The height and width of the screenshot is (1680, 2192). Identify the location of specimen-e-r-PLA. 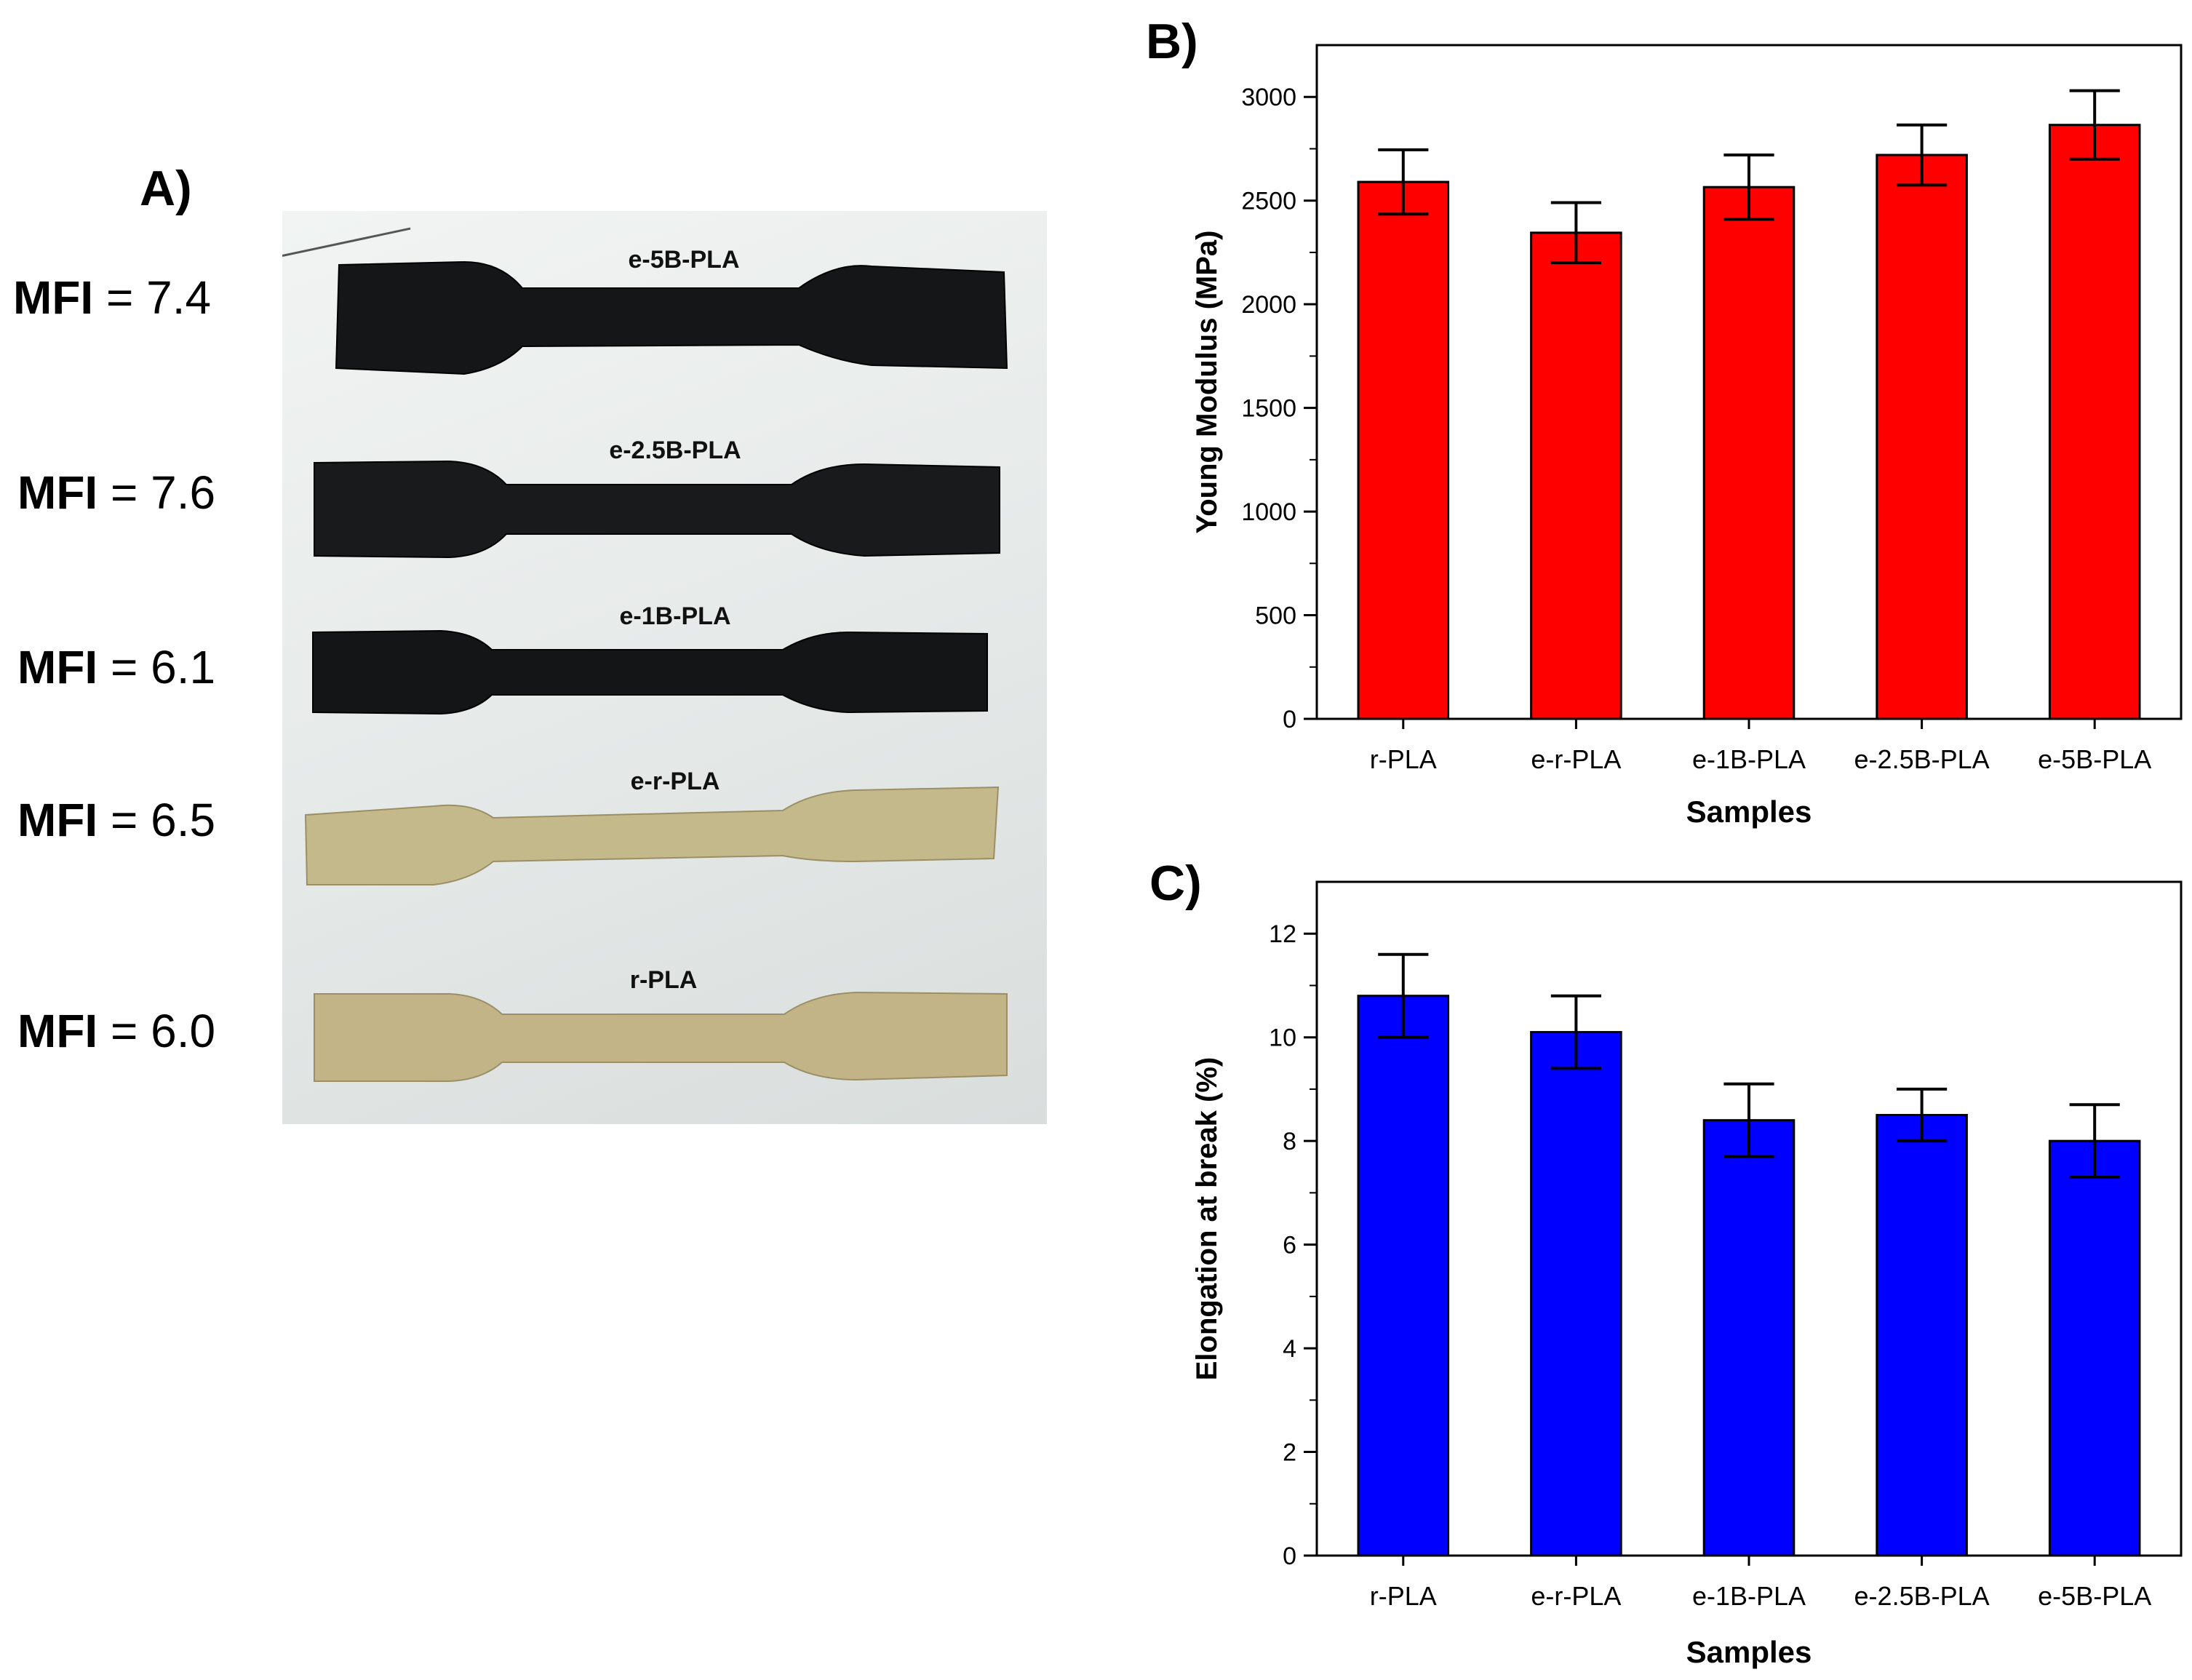
(652, 837).